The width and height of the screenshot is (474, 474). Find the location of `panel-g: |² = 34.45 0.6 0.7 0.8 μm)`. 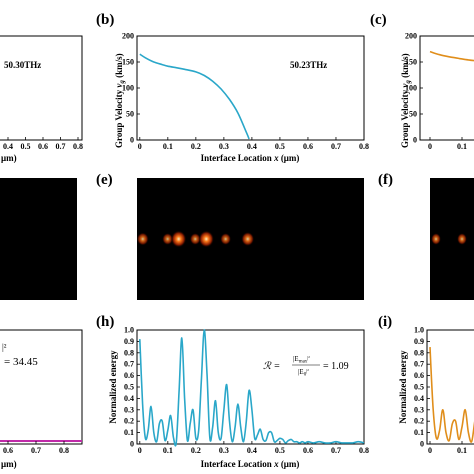

panel-g: |² = 34.45 0.6 0.7 0.8 μm) is located at coordinates (41, 399).